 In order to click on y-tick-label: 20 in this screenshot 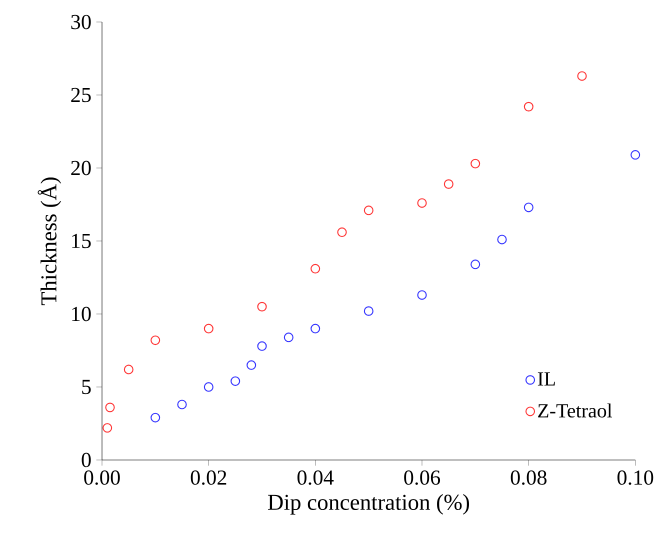, I will do `click(81, 168)`.